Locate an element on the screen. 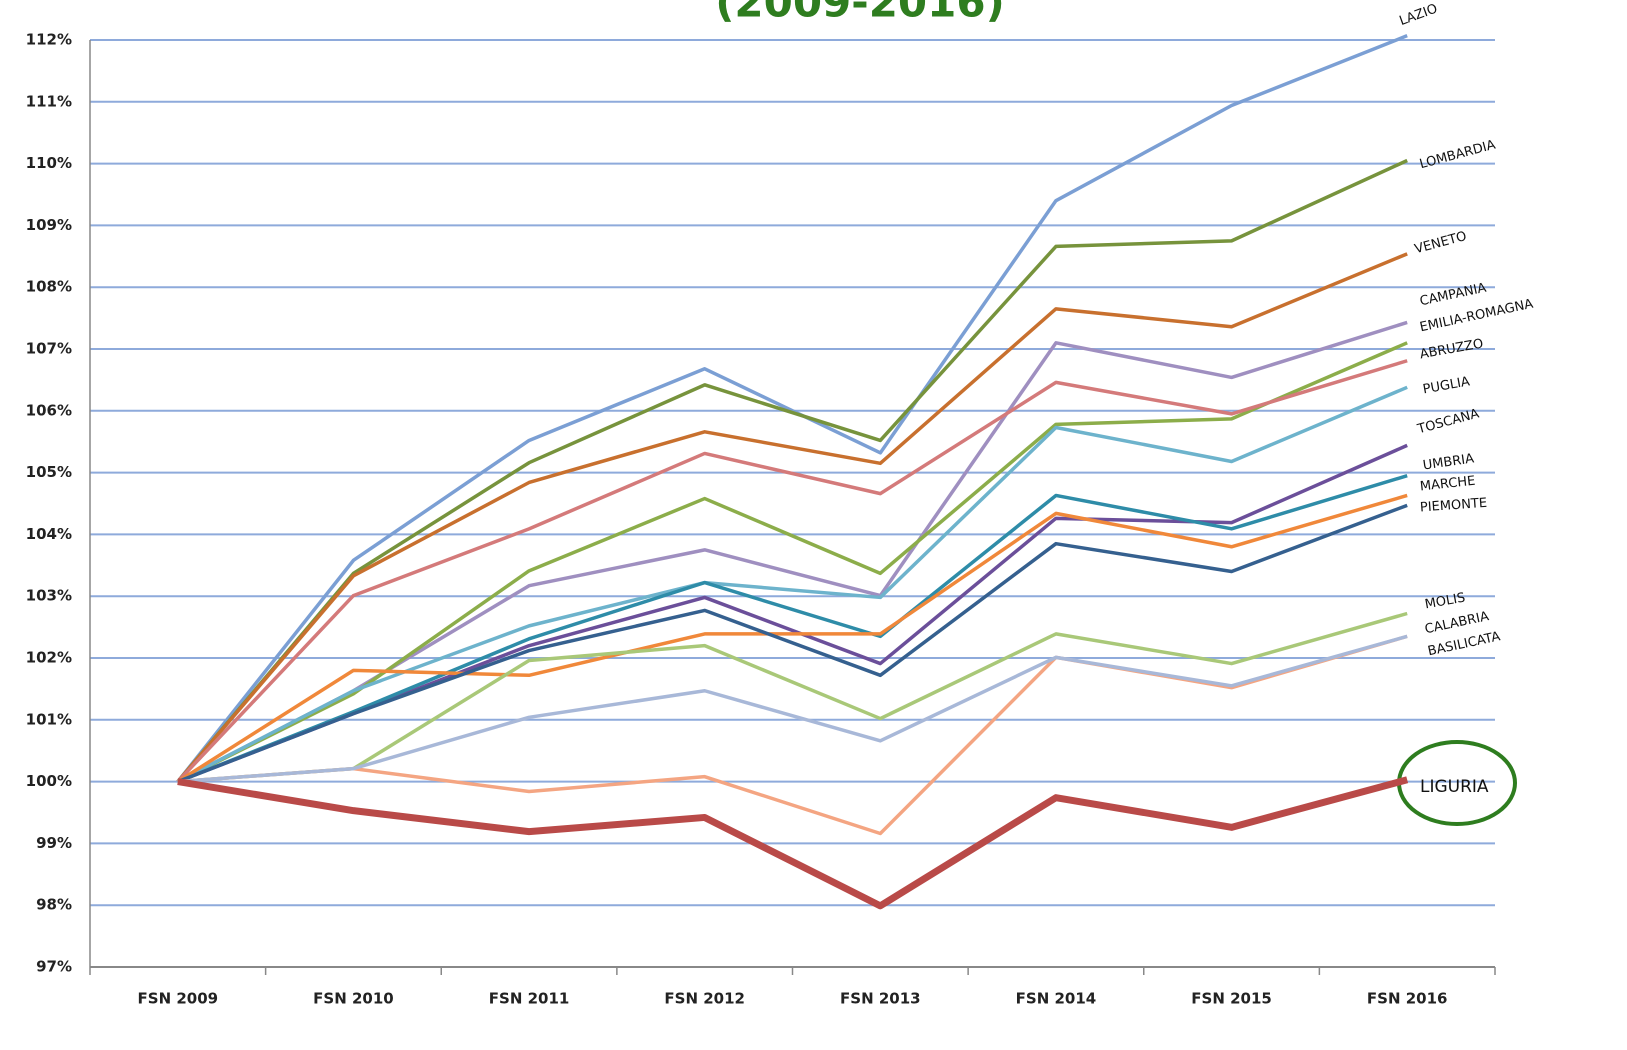 This screenshot has width=1627, height=1050. x-tick-label: FSN 2011 is located at coordinates (529, 999).